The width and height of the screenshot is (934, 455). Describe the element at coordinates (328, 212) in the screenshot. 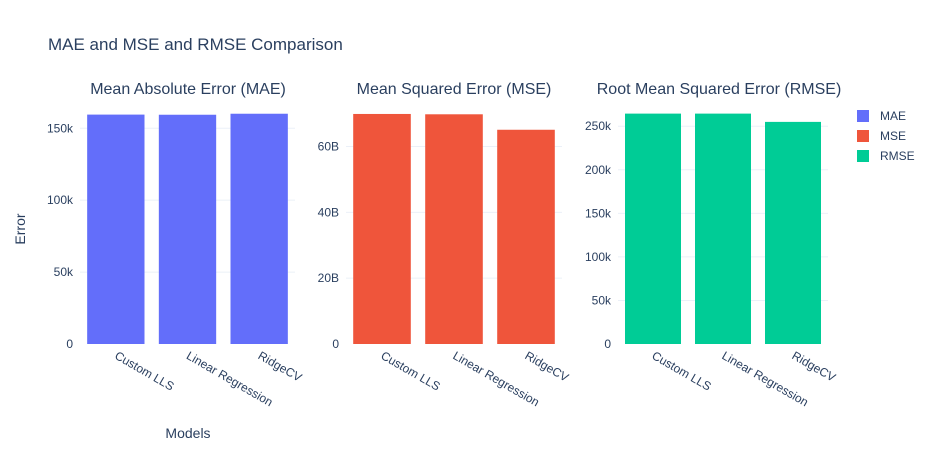

I see `y-tick-label: 40B` at that location.